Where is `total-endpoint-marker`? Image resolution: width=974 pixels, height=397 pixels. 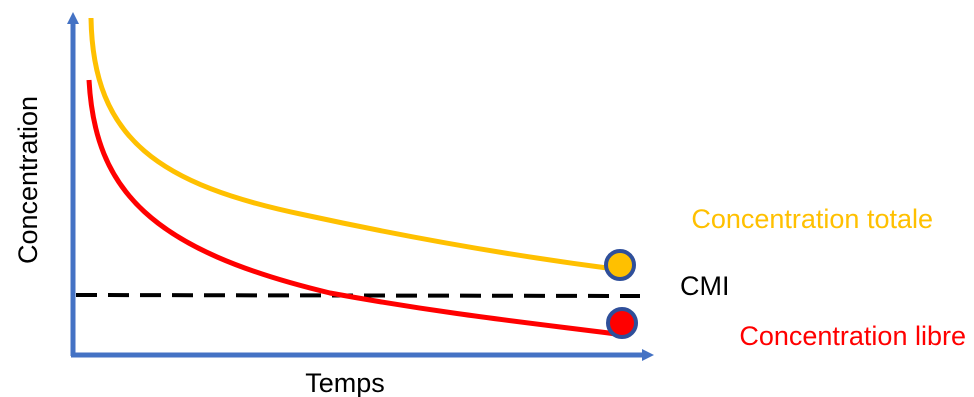
total-endpoint-marker is located at coordinates (620, 265).